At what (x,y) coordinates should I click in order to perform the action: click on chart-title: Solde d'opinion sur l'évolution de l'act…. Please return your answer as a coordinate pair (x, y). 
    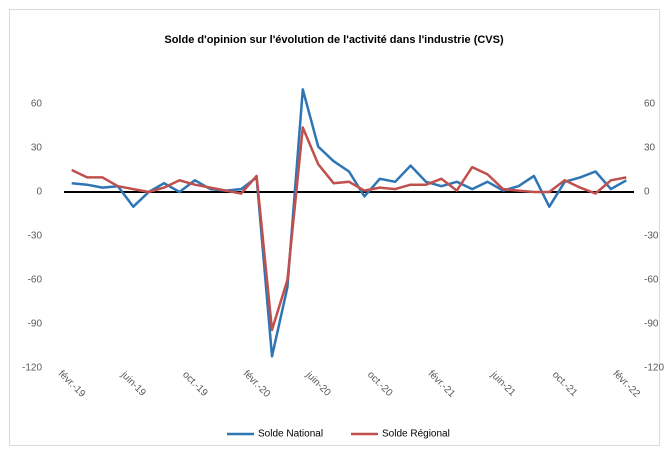
    Looking at the image, I should click on (334, 40).